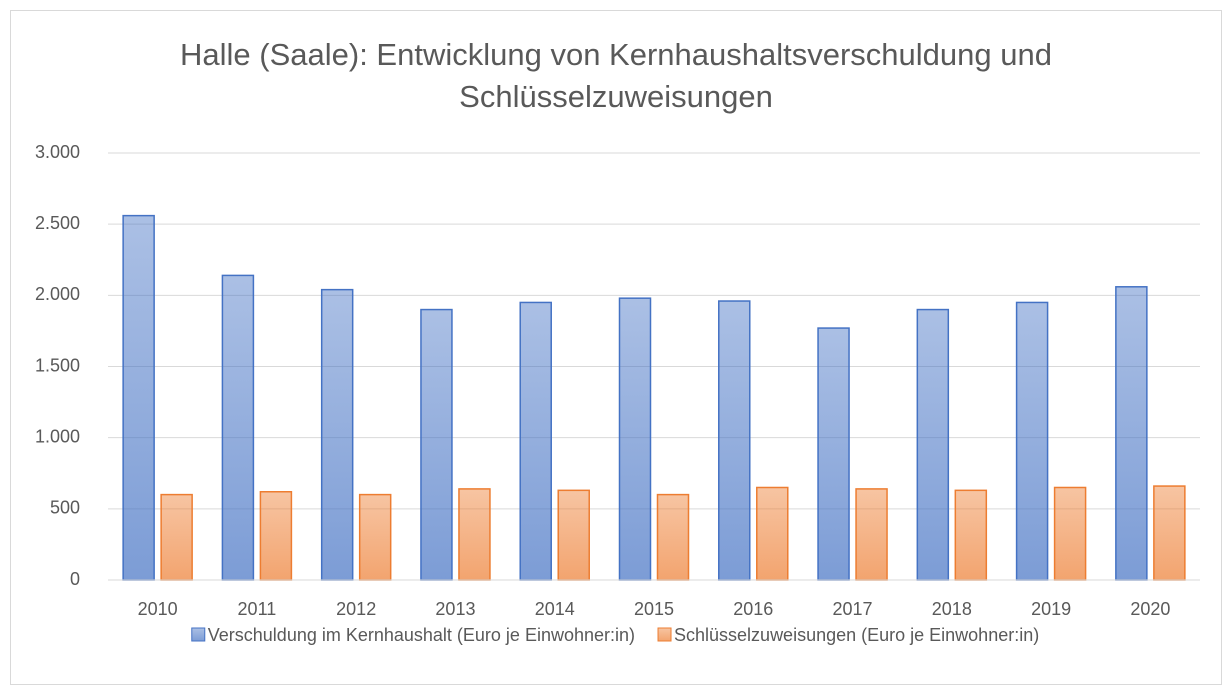  Describe the element at coordinates (257, 609) in the screenshot. I see `x-tick-label: 2011` at that location.